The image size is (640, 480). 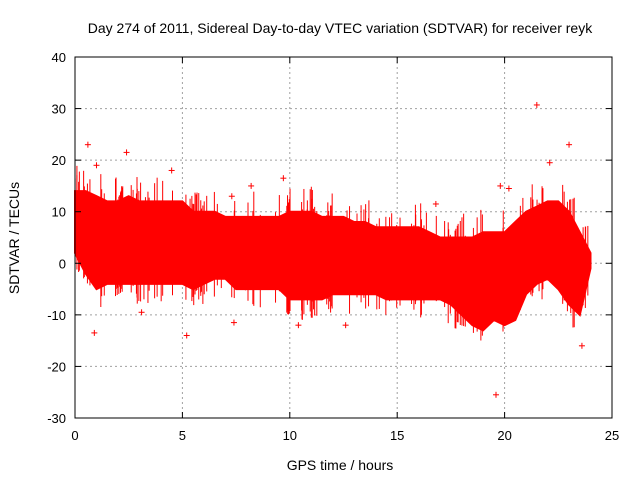 What do you see at coordinates (182, 435) in the screenshot?
I see `x-tick-label: 5` at bounding box center [182, 435].